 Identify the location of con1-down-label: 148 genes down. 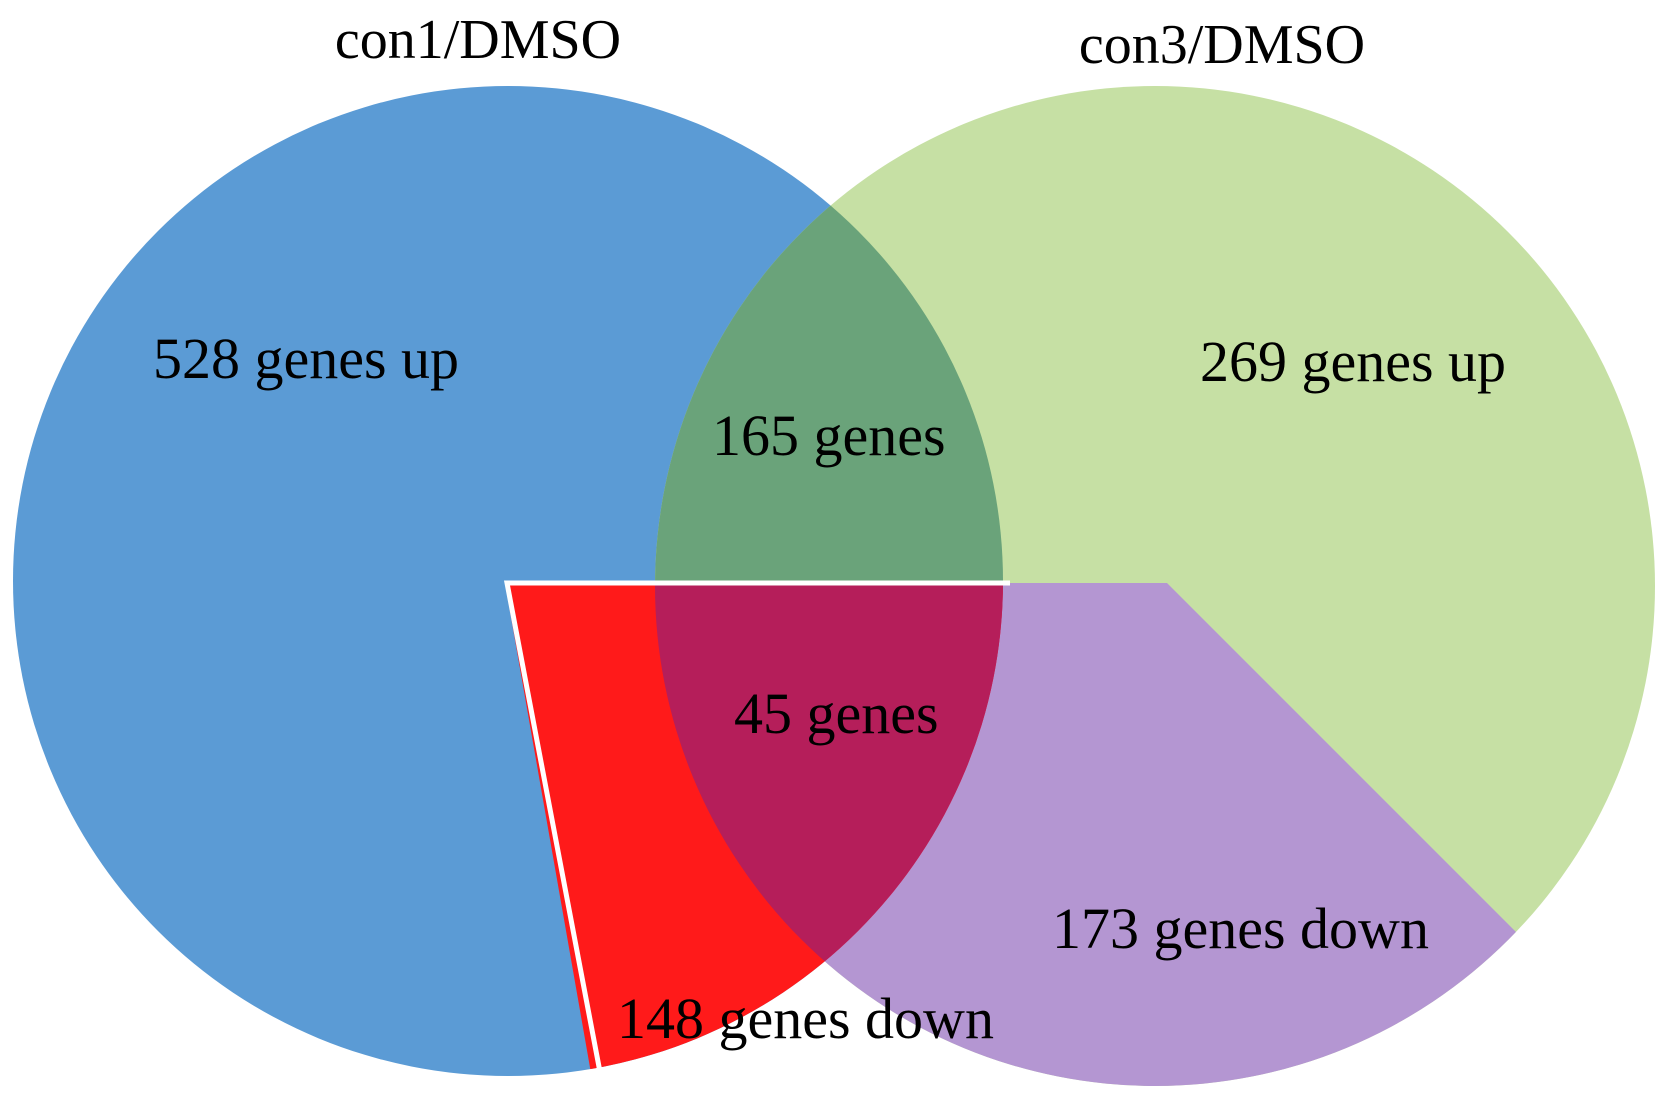
(805, 1018).